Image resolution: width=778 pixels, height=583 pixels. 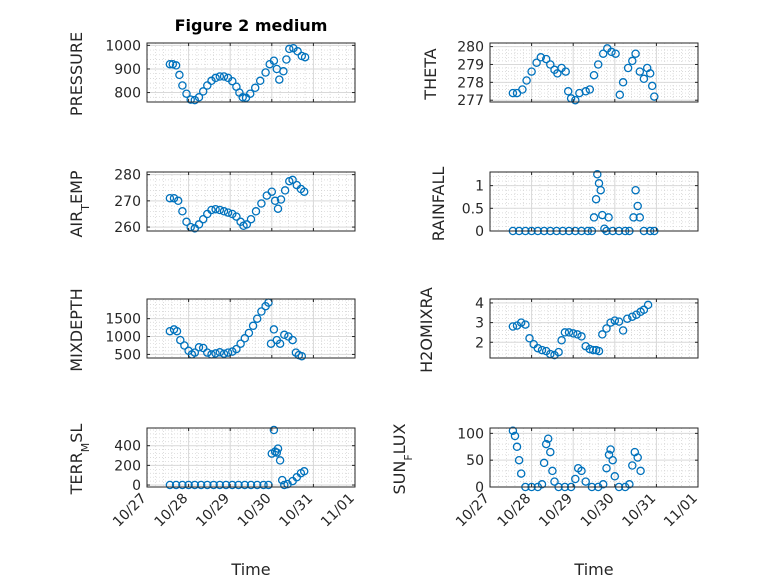 What do you see at coordinates (598, 511) in the screenshot?
I see `sun_flux-xtick-label: 10/30` at bounding box center [598, 511].